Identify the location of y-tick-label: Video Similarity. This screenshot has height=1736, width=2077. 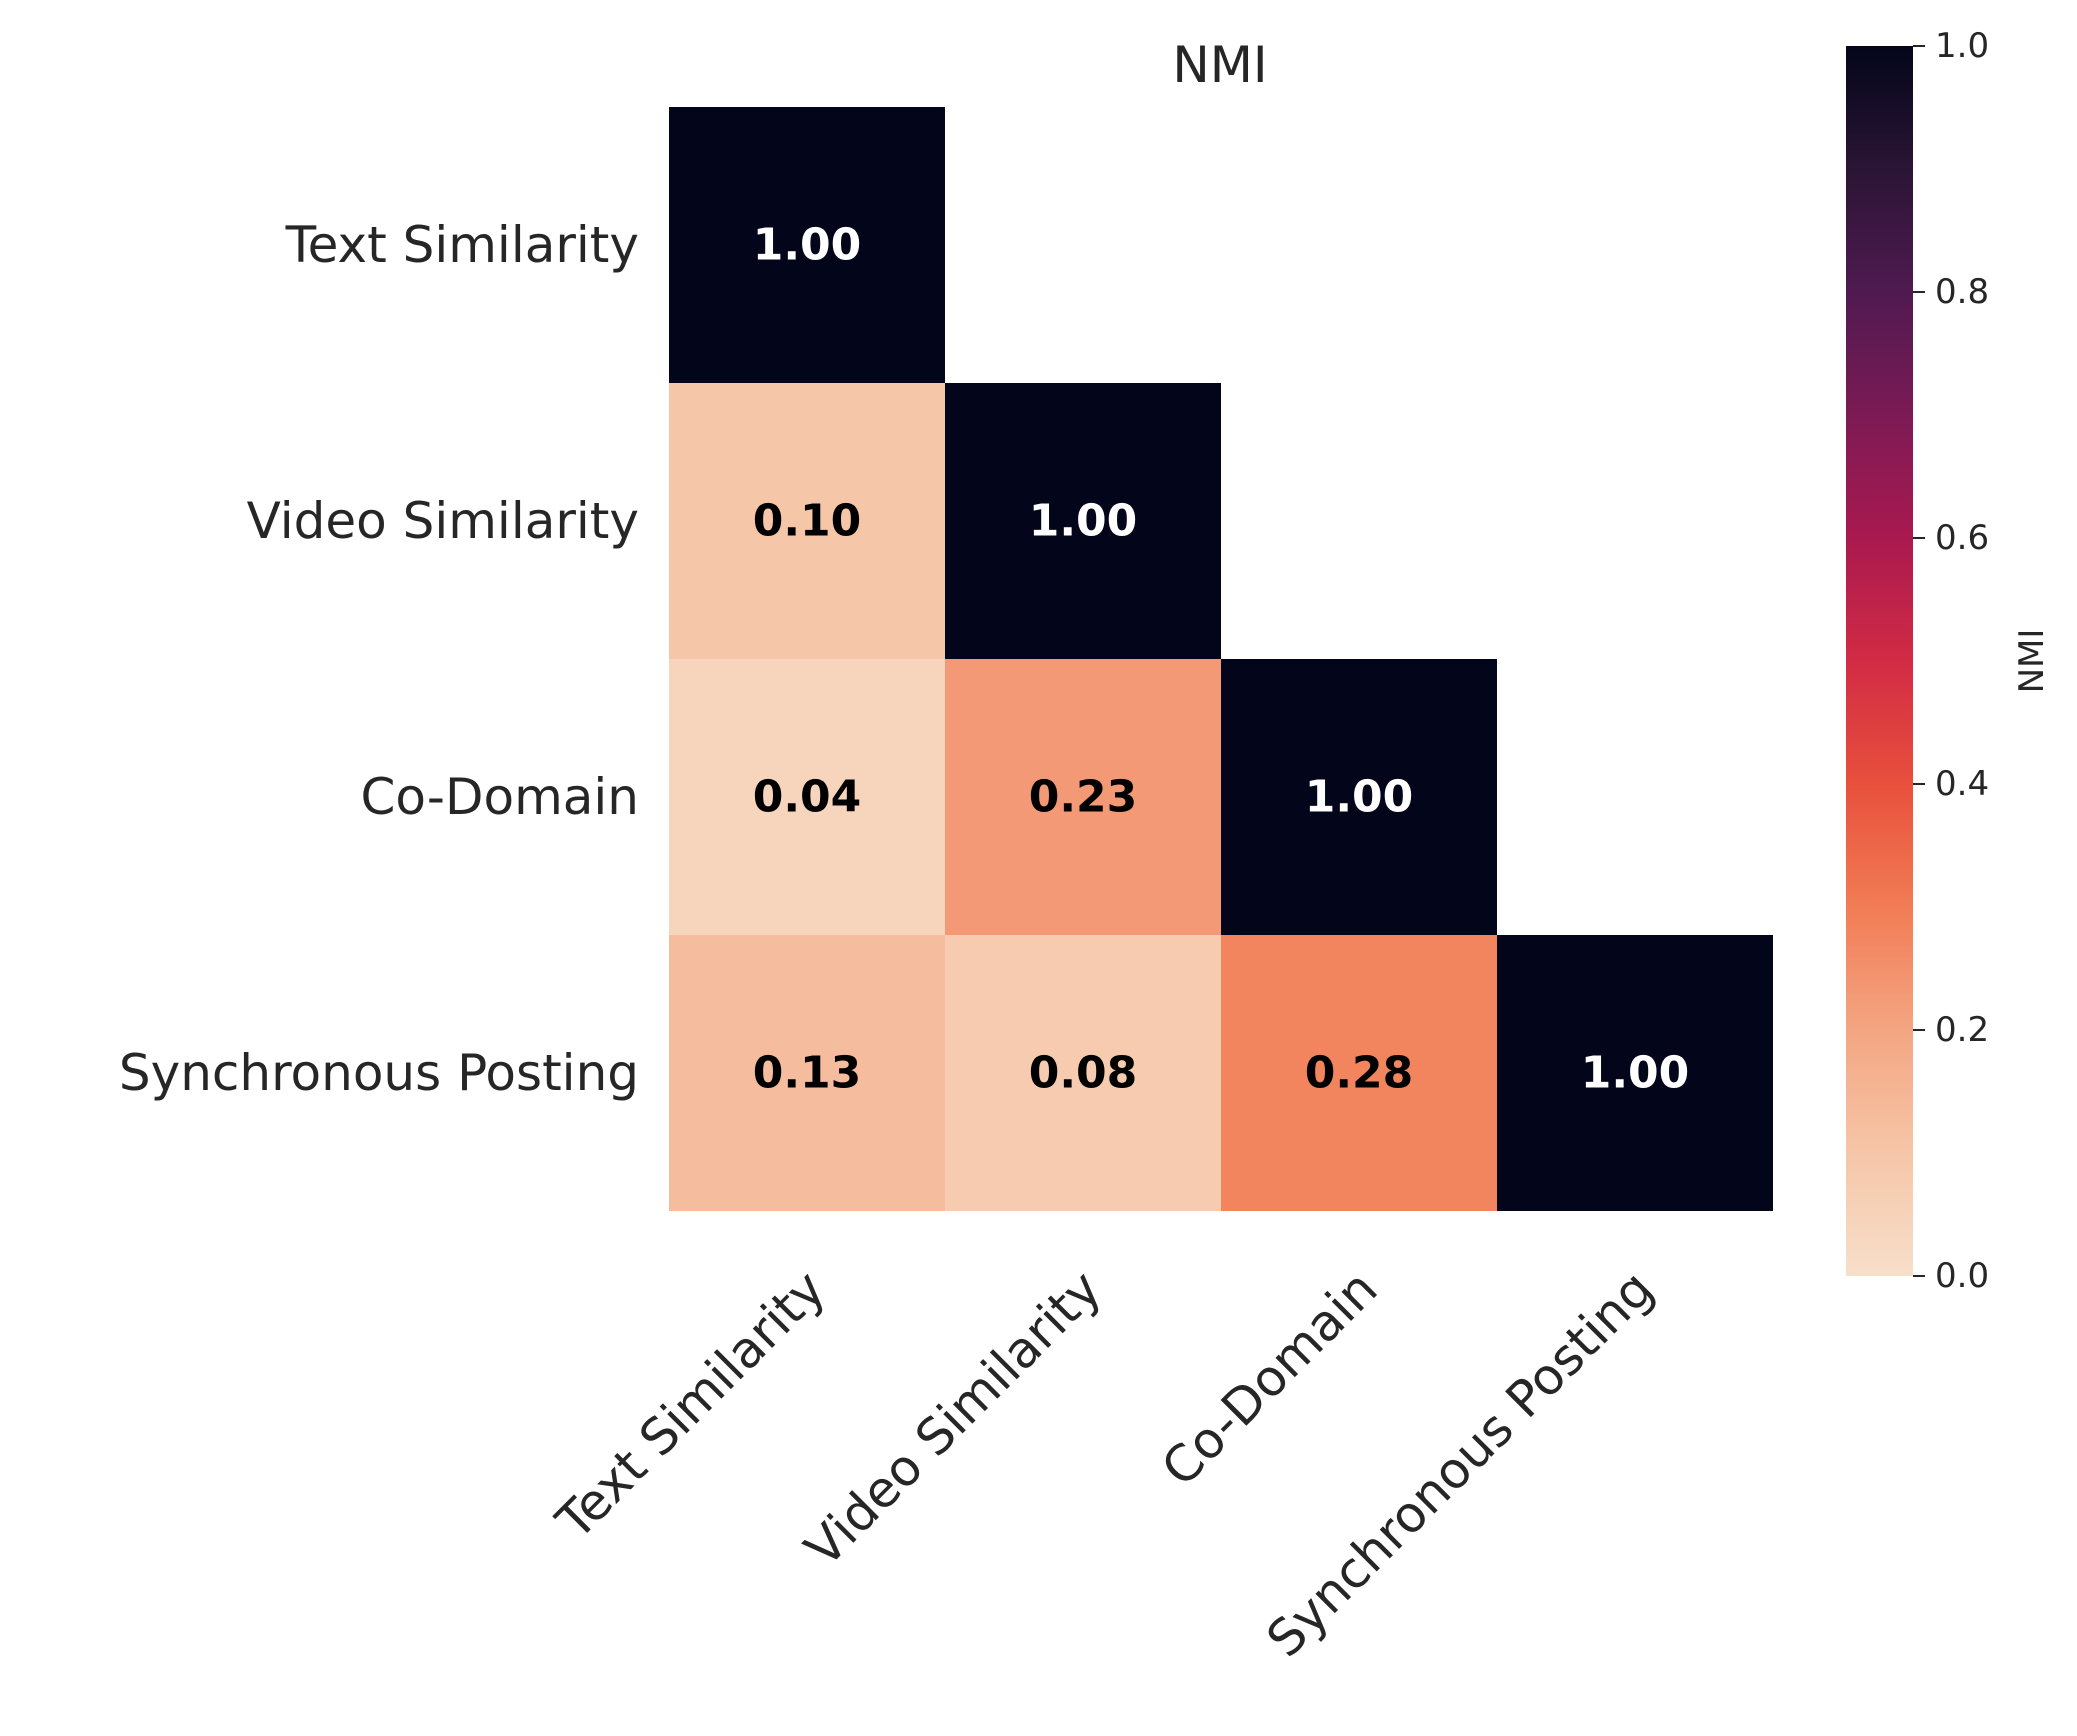
(443, 521).